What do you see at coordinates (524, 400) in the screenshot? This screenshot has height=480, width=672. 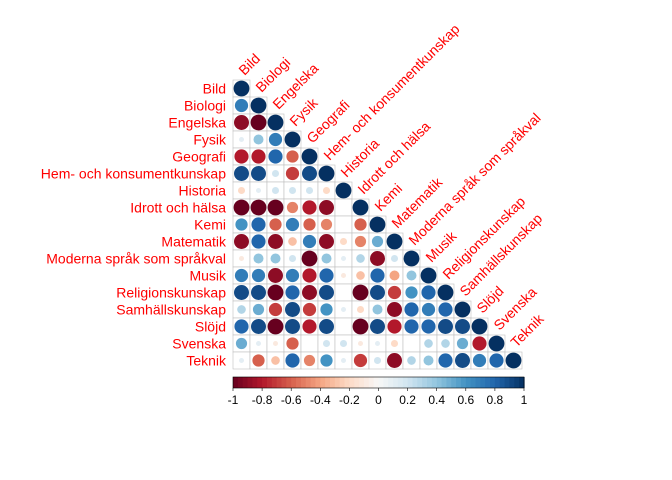 I see `legend-tick-label: 1` at bounding box center [524, 400].